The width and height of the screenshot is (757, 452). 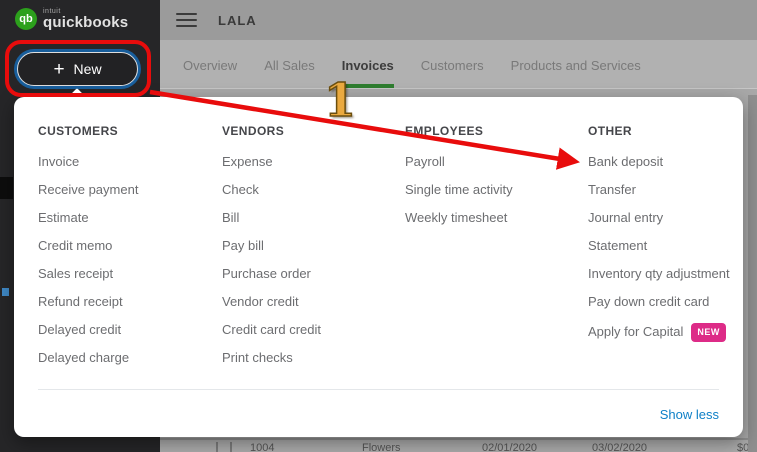 What do you see at coordinates (59, 69) in the screenshot?
I see `plus-icon: +` at bounding box center [59, 69].